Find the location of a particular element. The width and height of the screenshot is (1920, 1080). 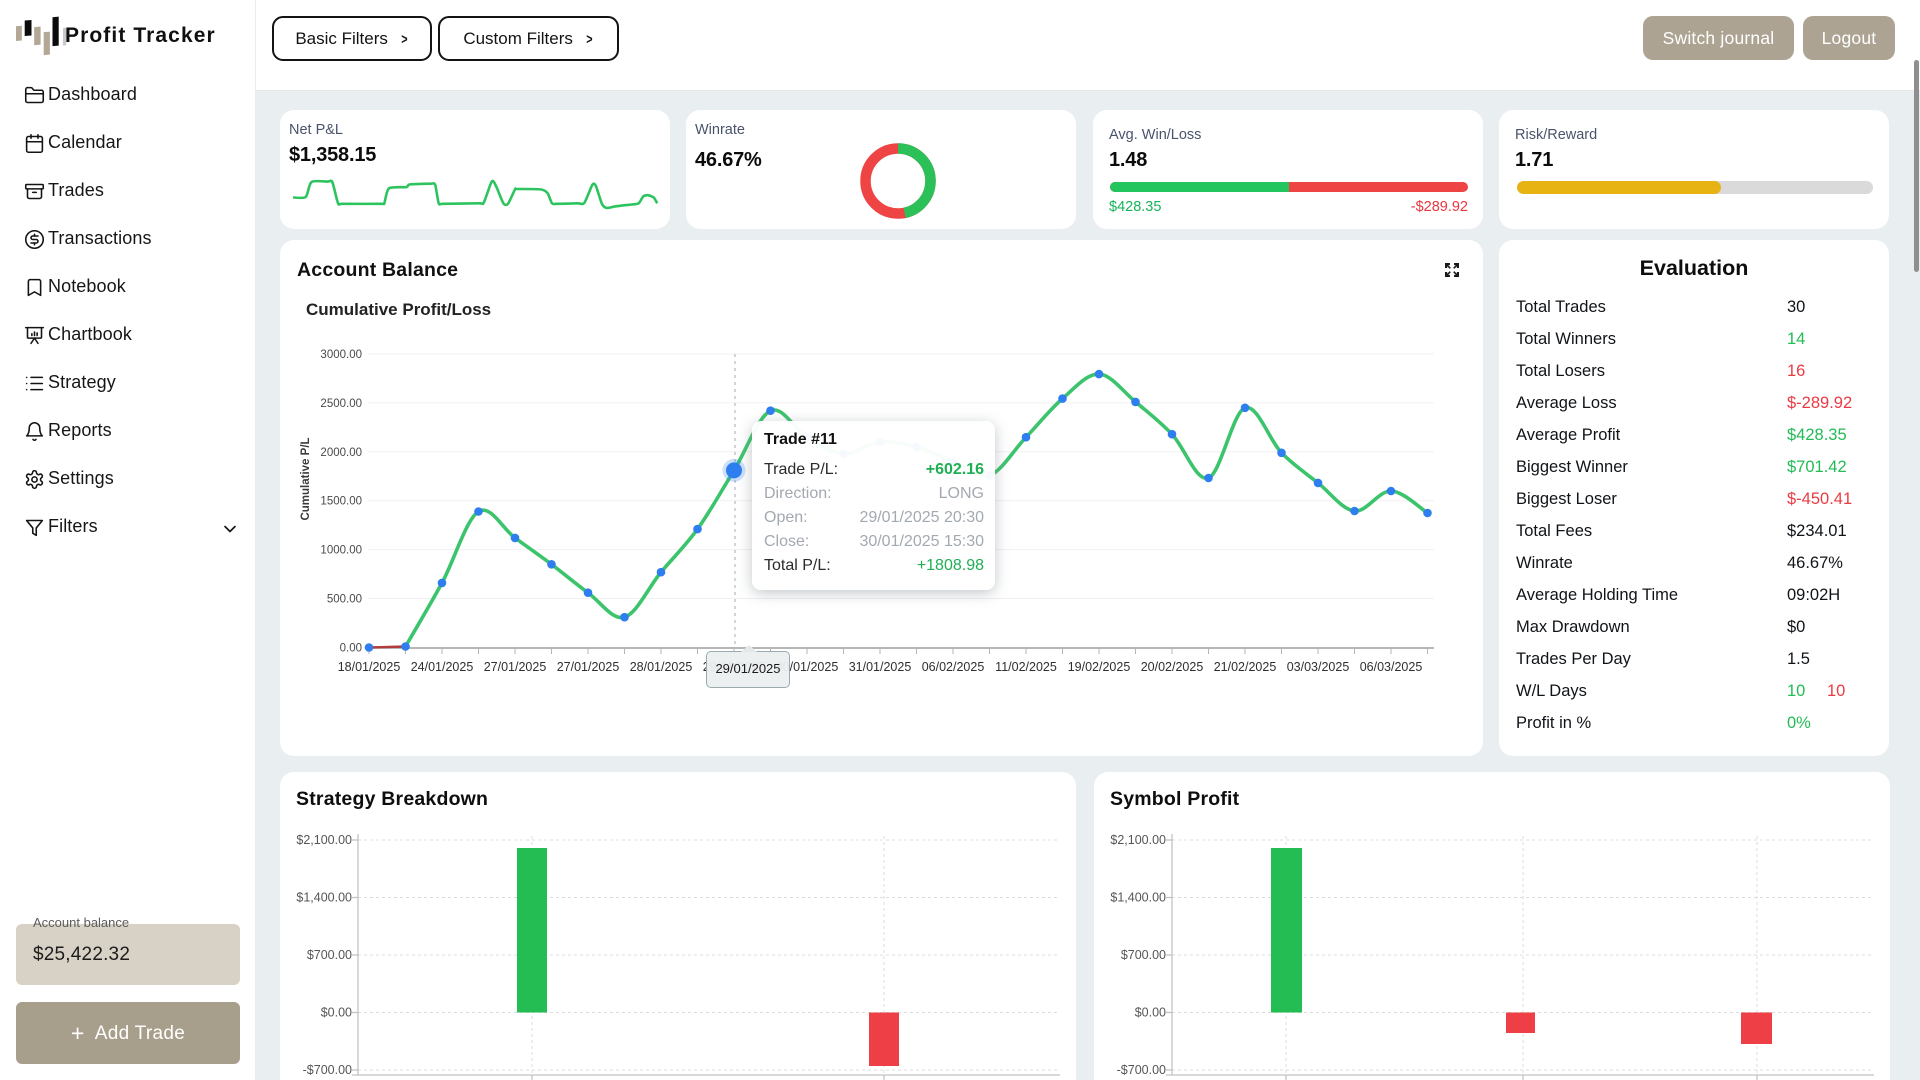

svg-text: 31/01/2025 is located at coordinates (880, 667).